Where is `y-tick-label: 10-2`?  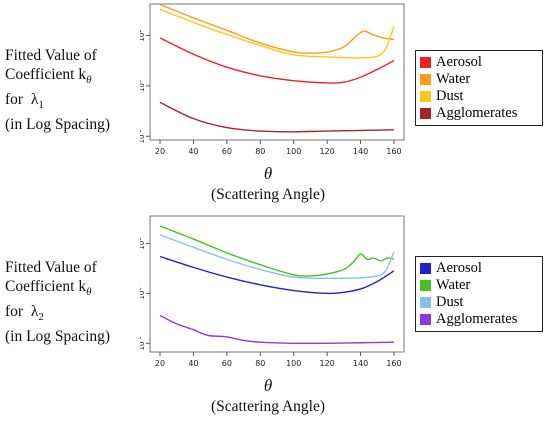
y-tick-label: 10-2 is located at coordinates (143, 136).